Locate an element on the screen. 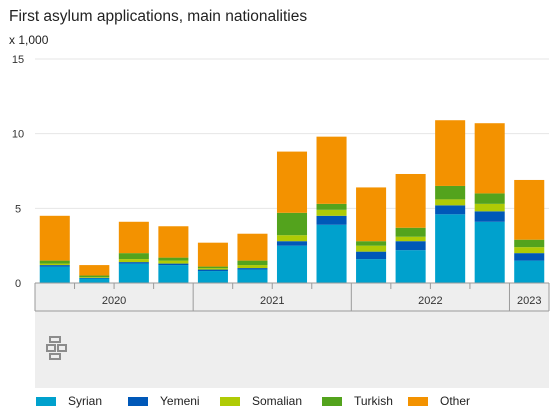 The height and width of the screenshot is (420, 560). legend-item-syrian: Syrian is located at coordinates (69, 401).